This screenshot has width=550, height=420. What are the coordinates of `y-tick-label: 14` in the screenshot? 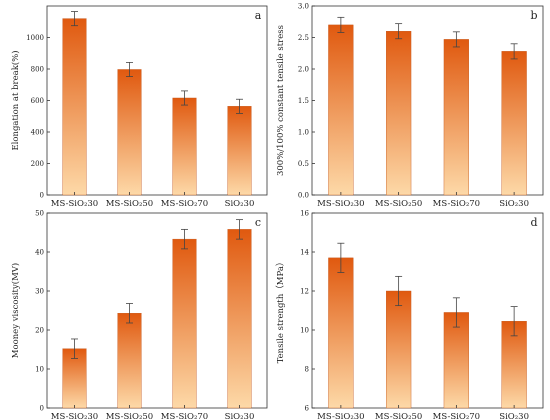 It's located at (304, 253).